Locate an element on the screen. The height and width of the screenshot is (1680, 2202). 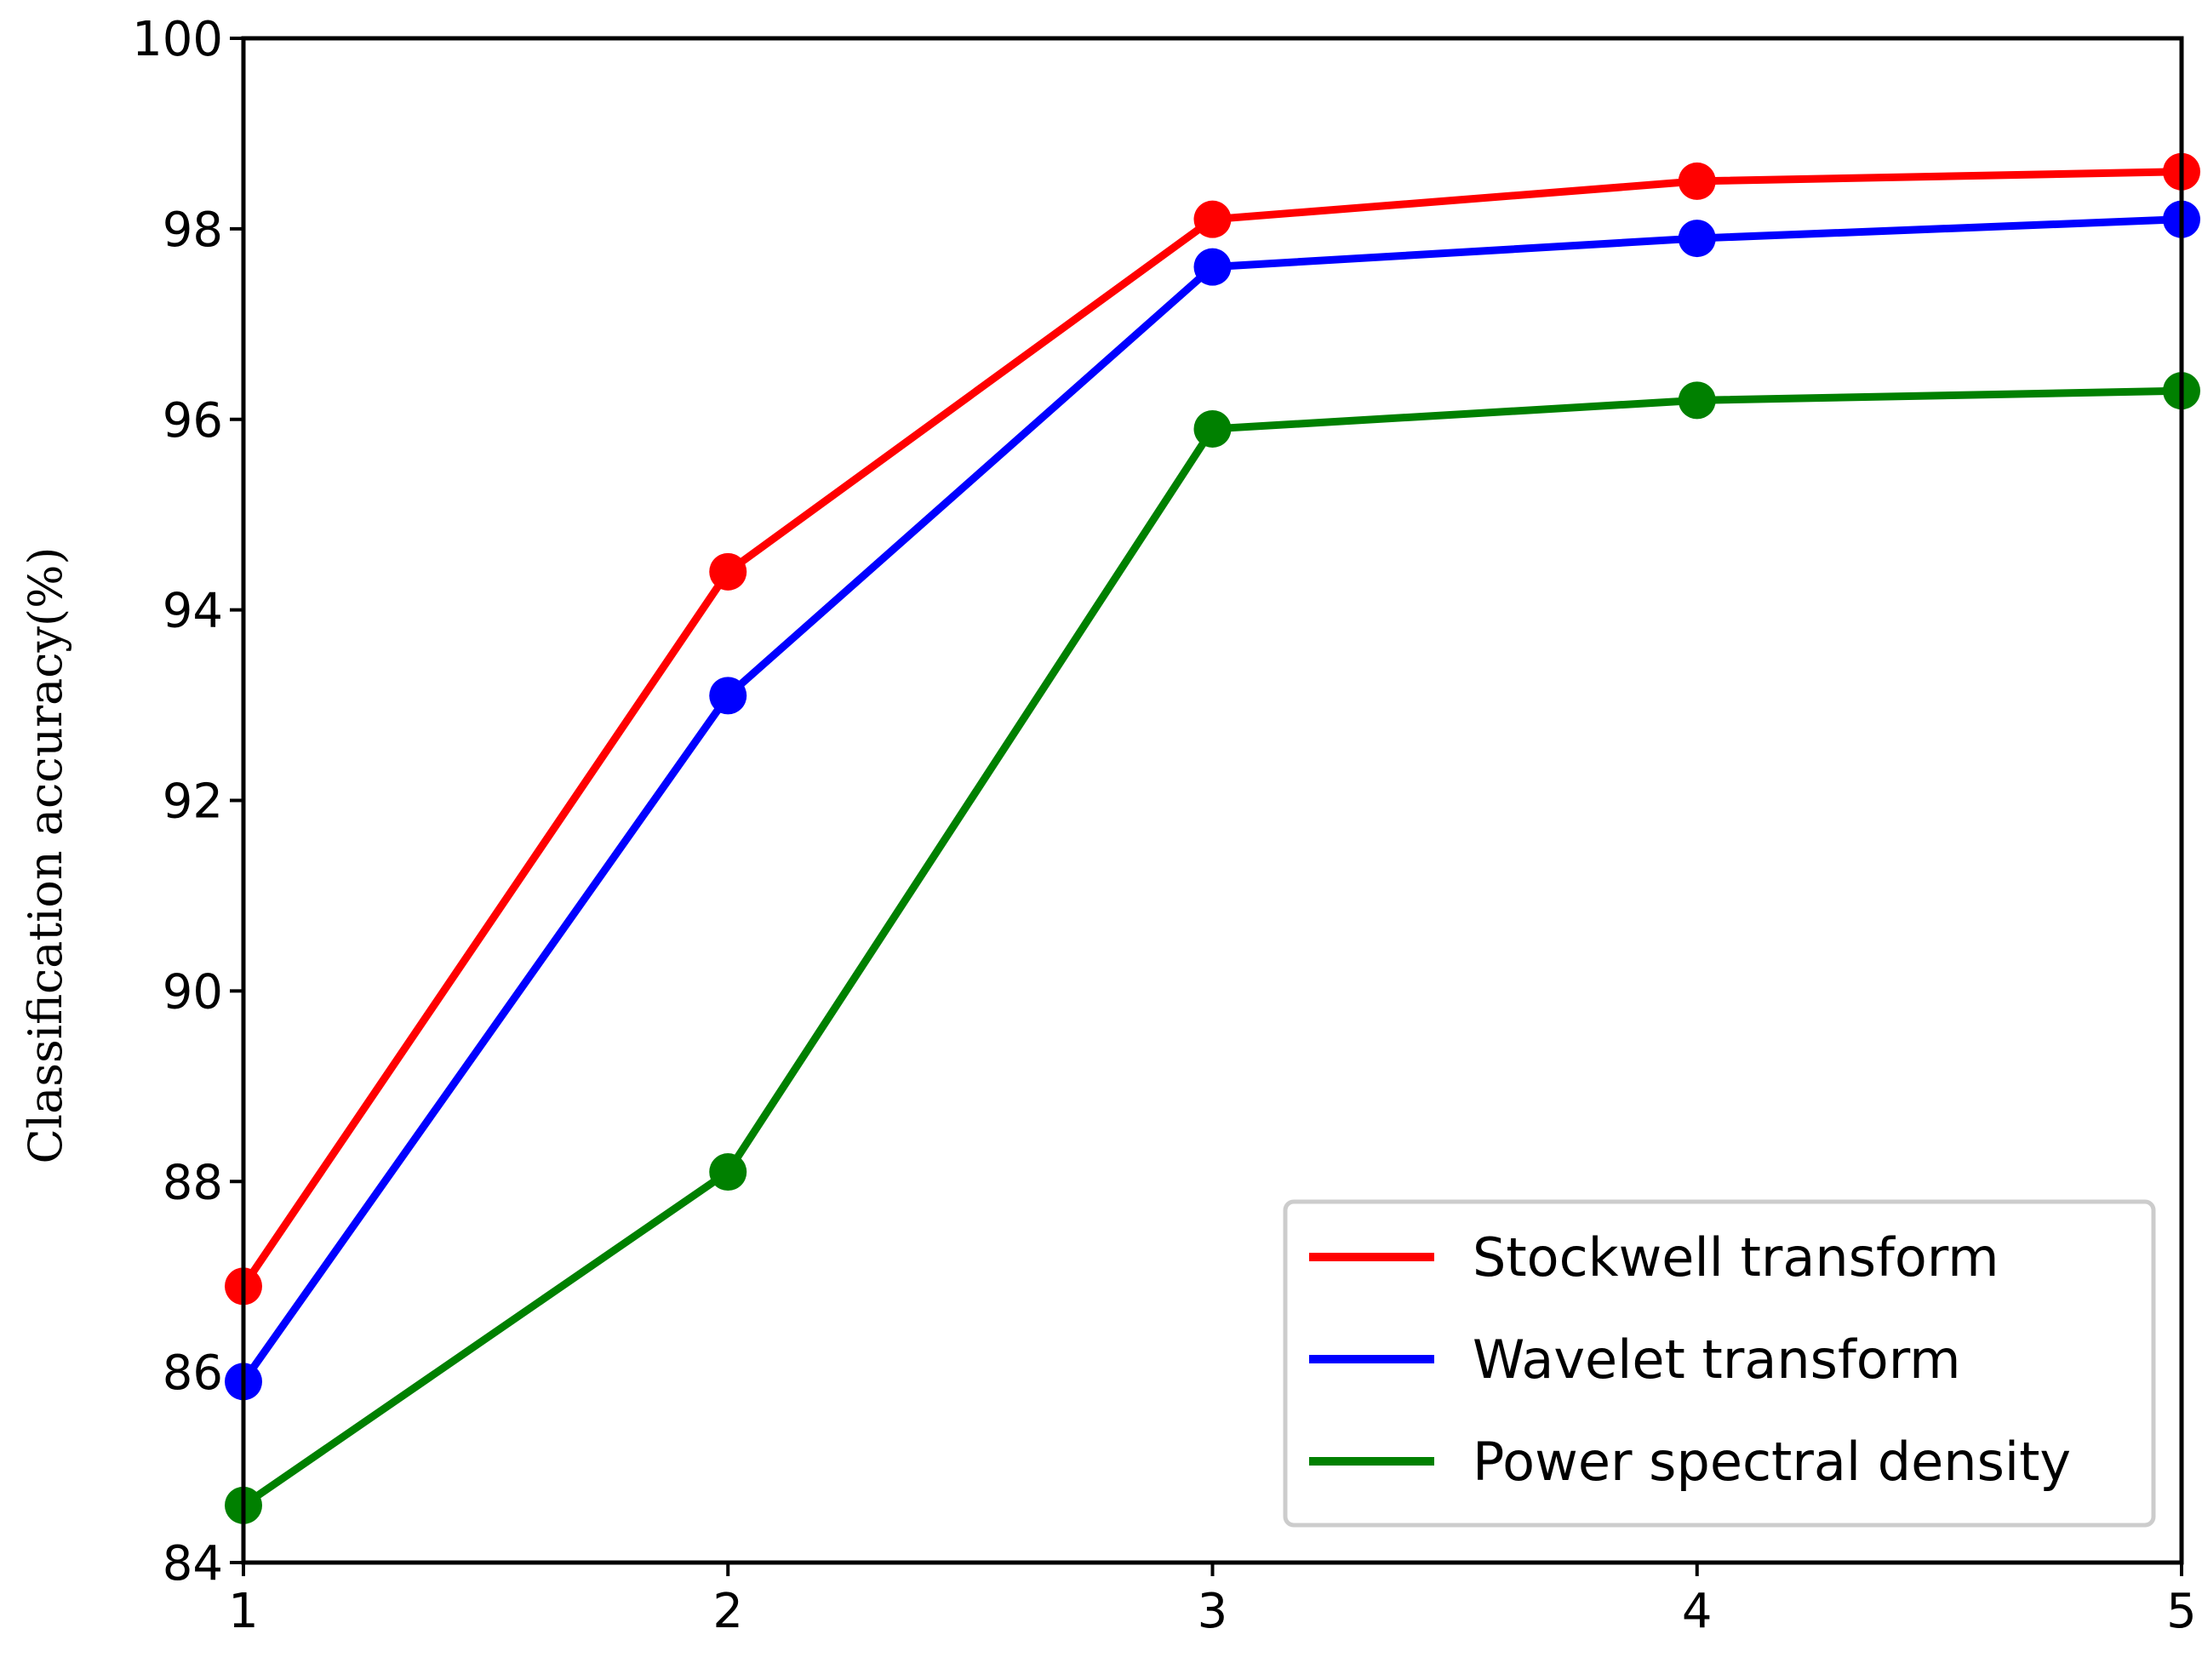
y-tick-label: 92 is located at coordinates (193, 802).